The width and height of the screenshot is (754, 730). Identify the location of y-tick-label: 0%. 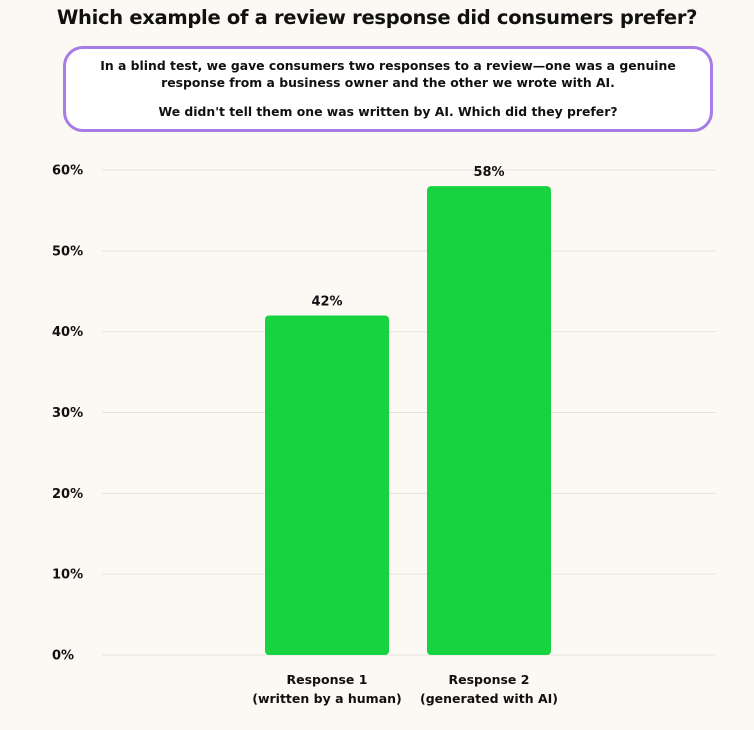
(63, 656).